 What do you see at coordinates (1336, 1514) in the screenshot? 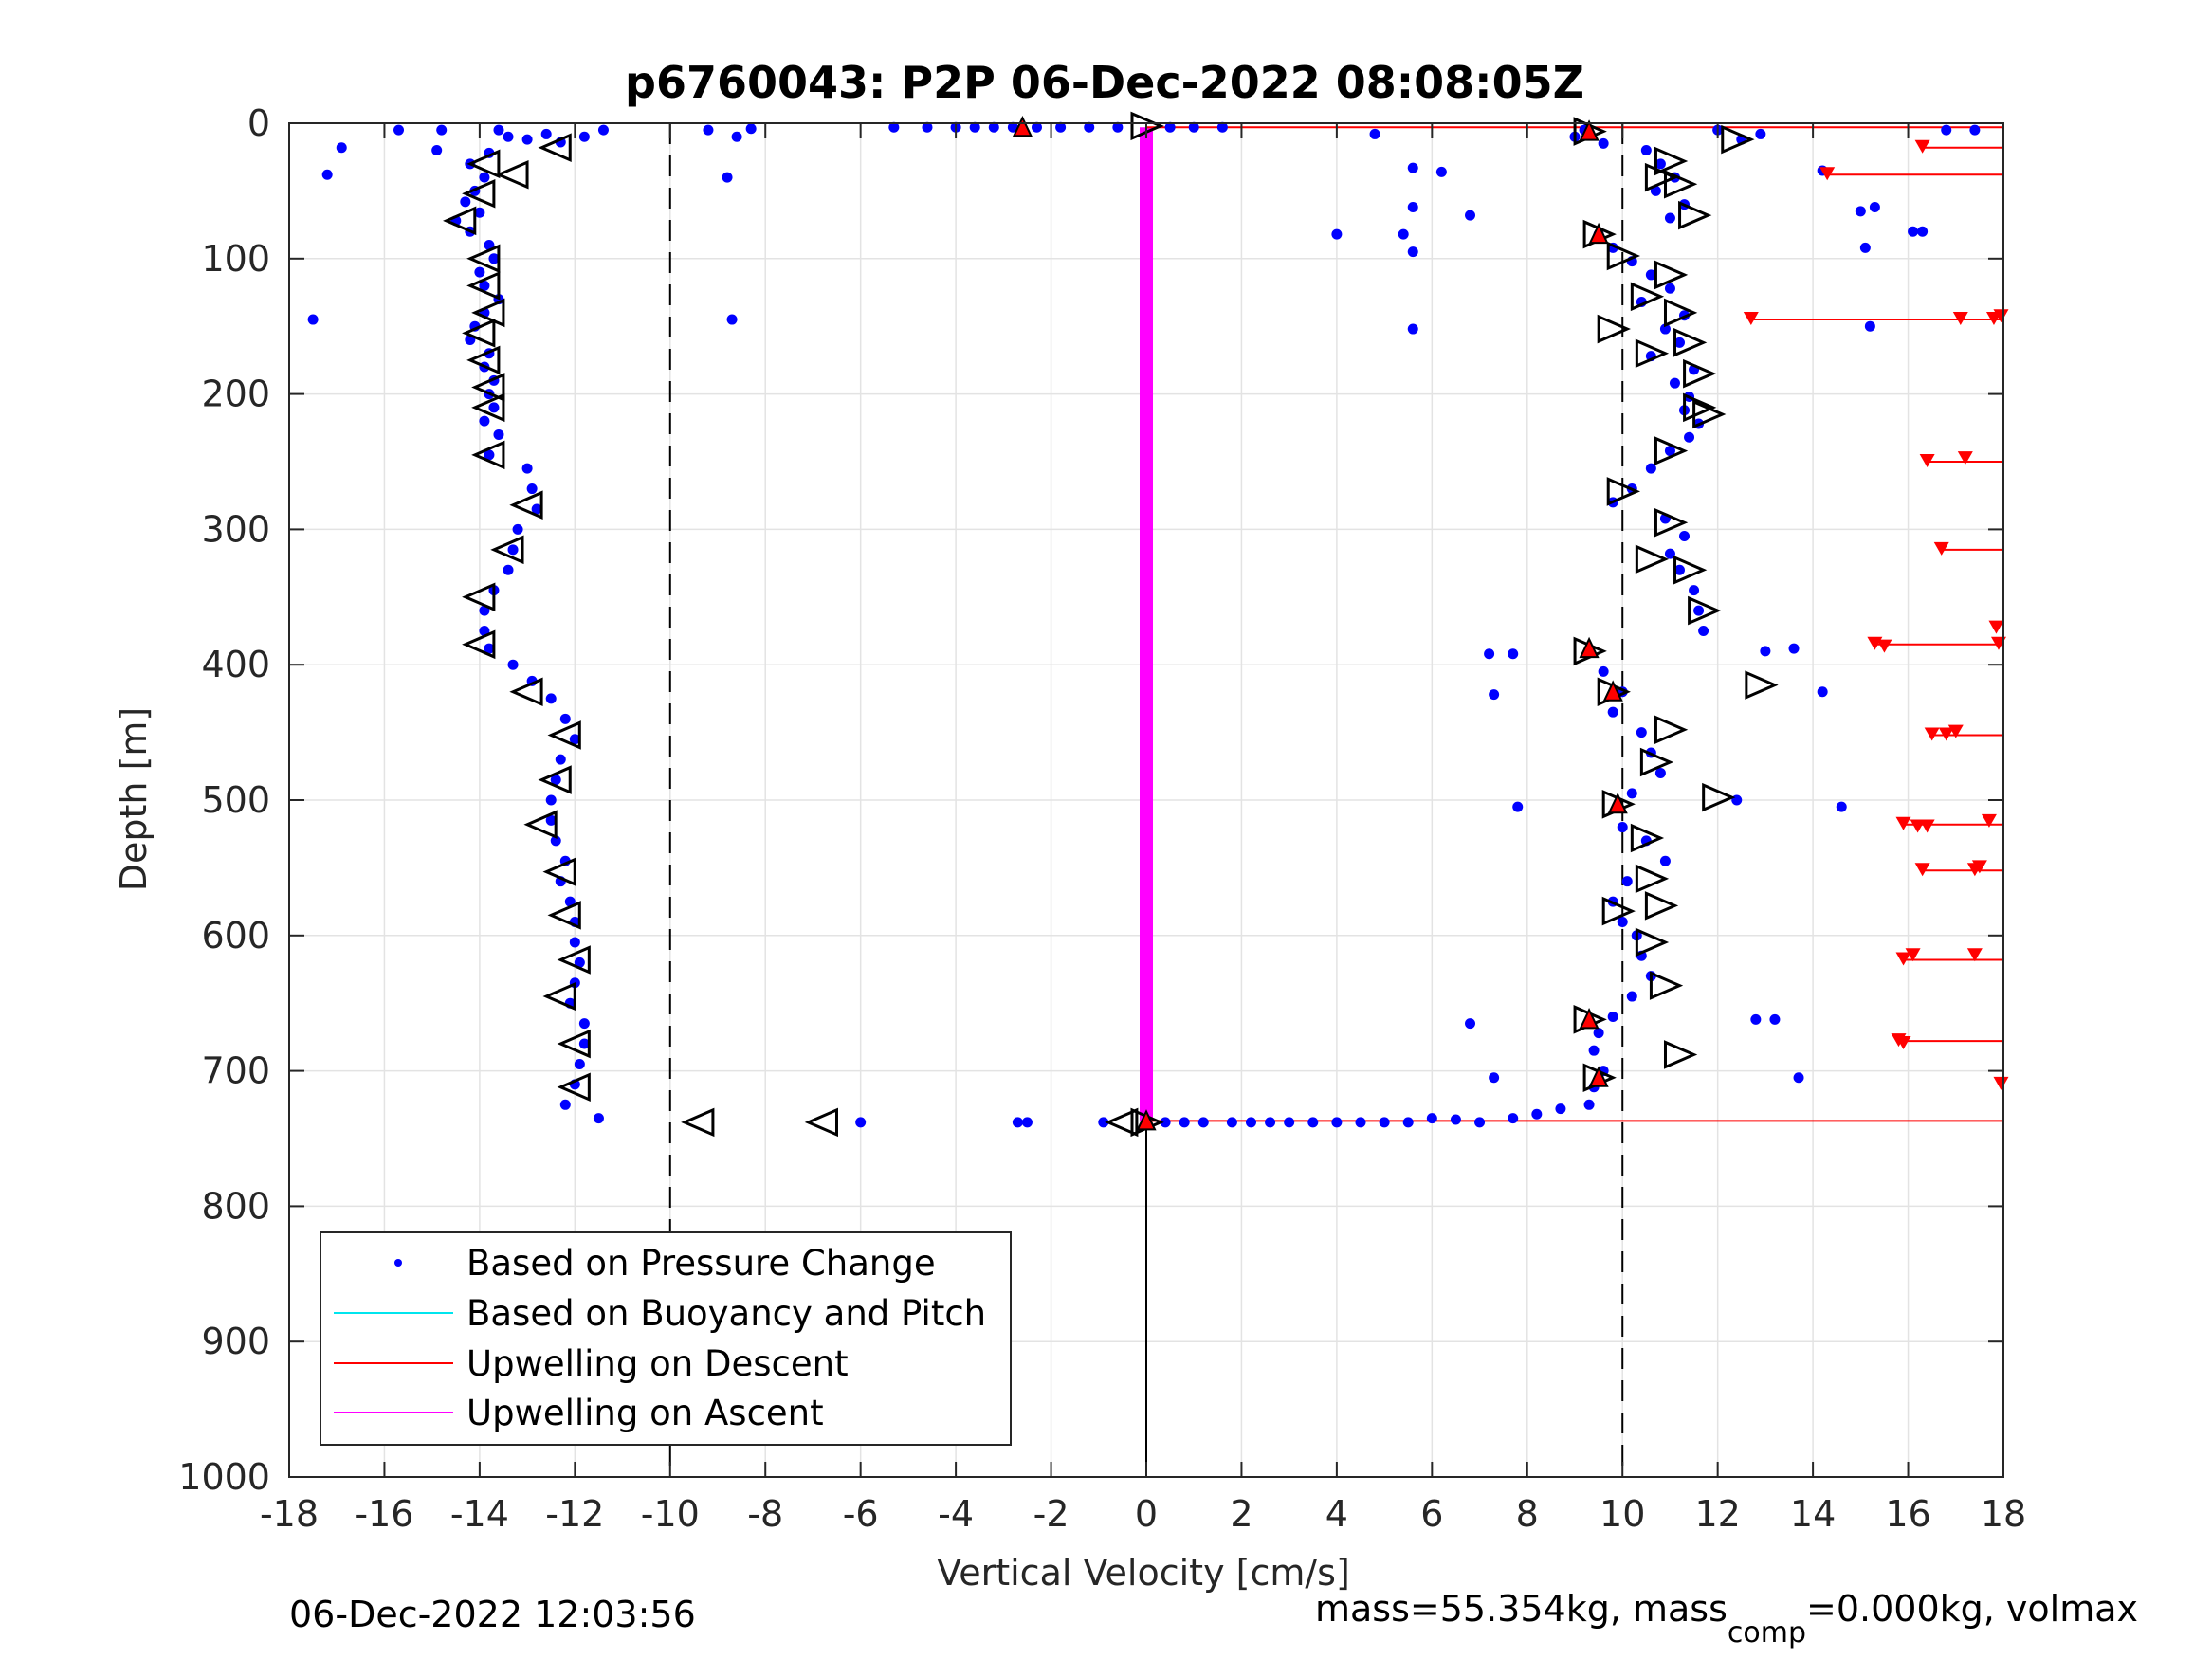
I see `x-tick-label: 4` at bounding box center [1336, 1514].